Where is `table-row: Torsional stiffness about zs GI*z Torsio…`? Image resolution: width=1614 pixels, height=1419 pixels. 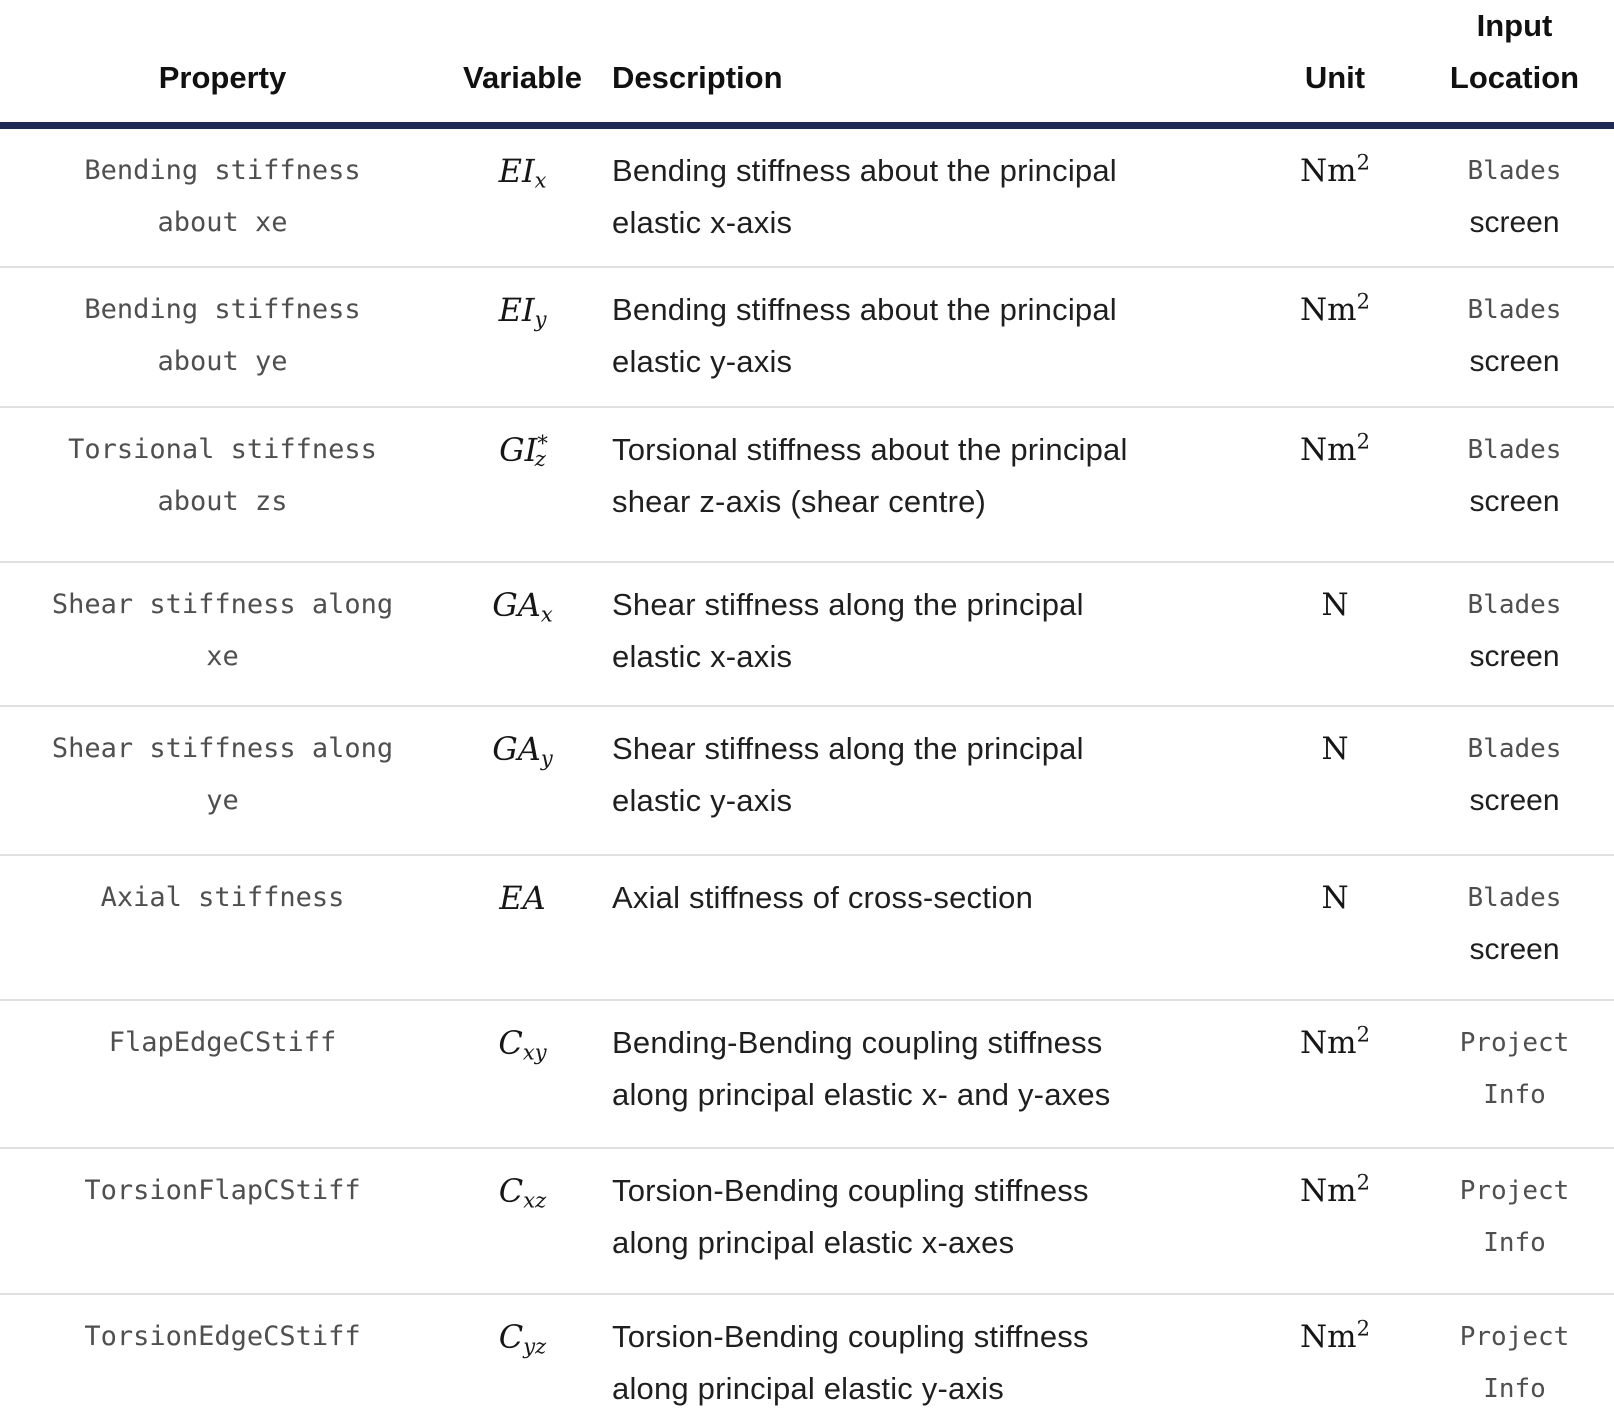
table-row: Torsional stiffness about zs GI*z Torsio… is located at coordinates (807, 484).